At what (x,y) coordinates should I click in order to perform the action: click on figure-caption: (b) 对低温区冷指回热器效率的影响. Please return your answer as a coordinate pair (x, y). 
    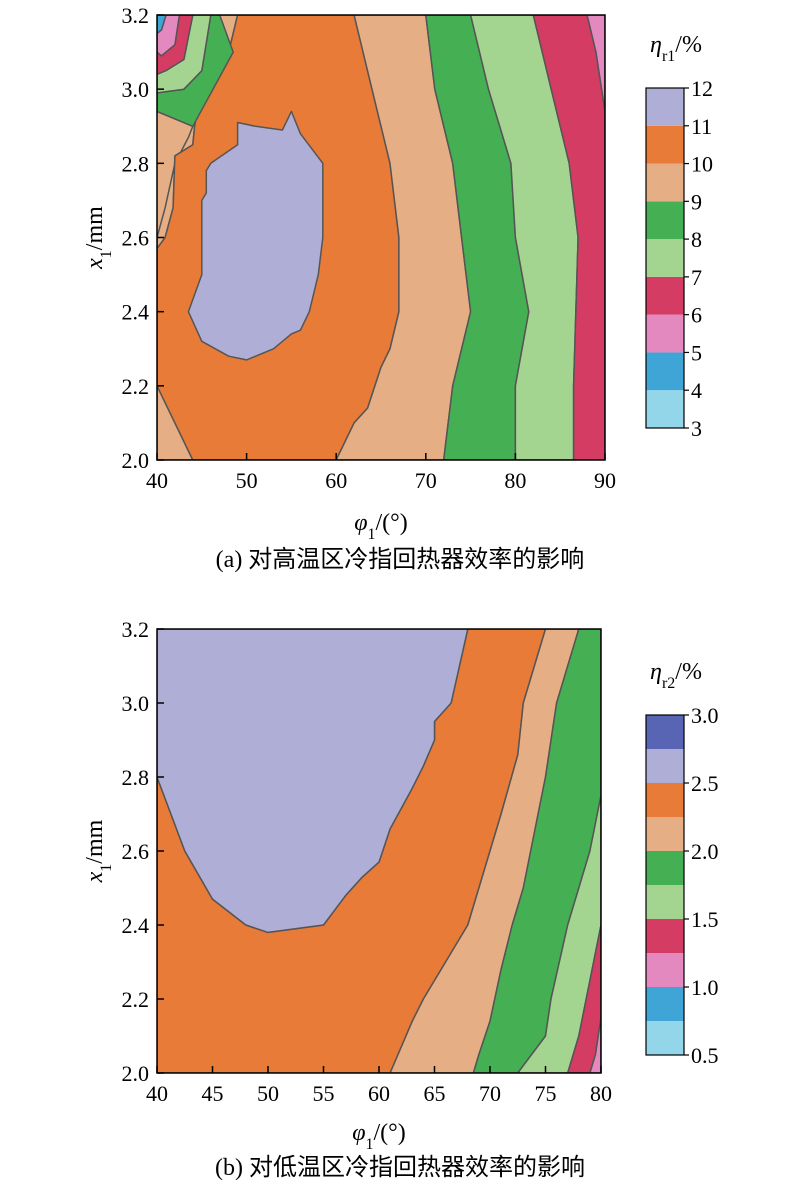
    Looking at the image, I should click on (400, 1167).